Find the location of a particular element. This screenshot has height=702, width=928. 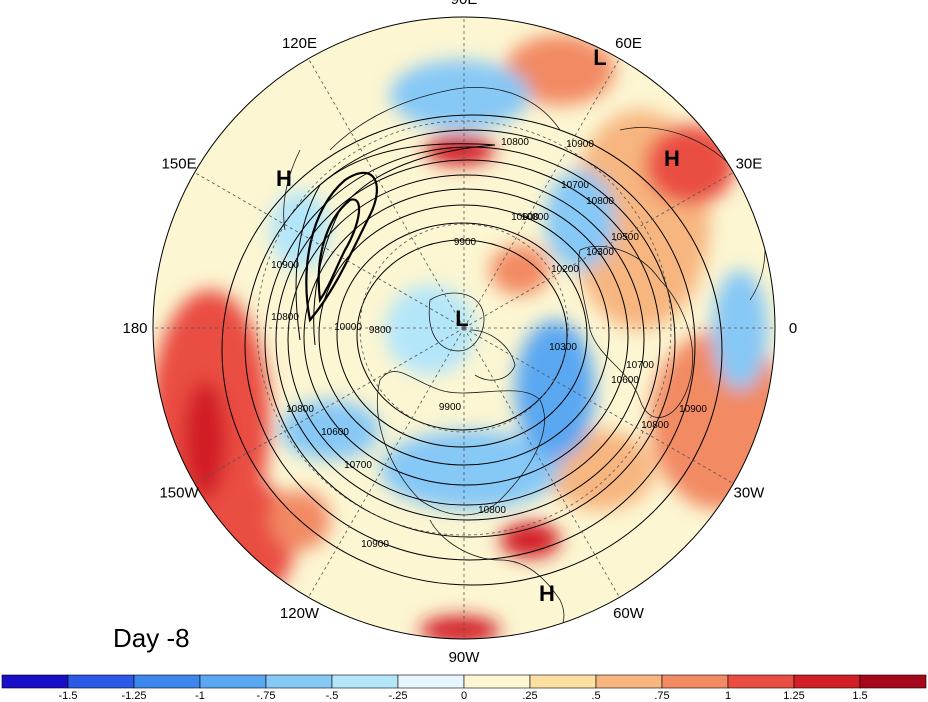

colorbar-label: 1.25 is located at coordinates (793, 696).